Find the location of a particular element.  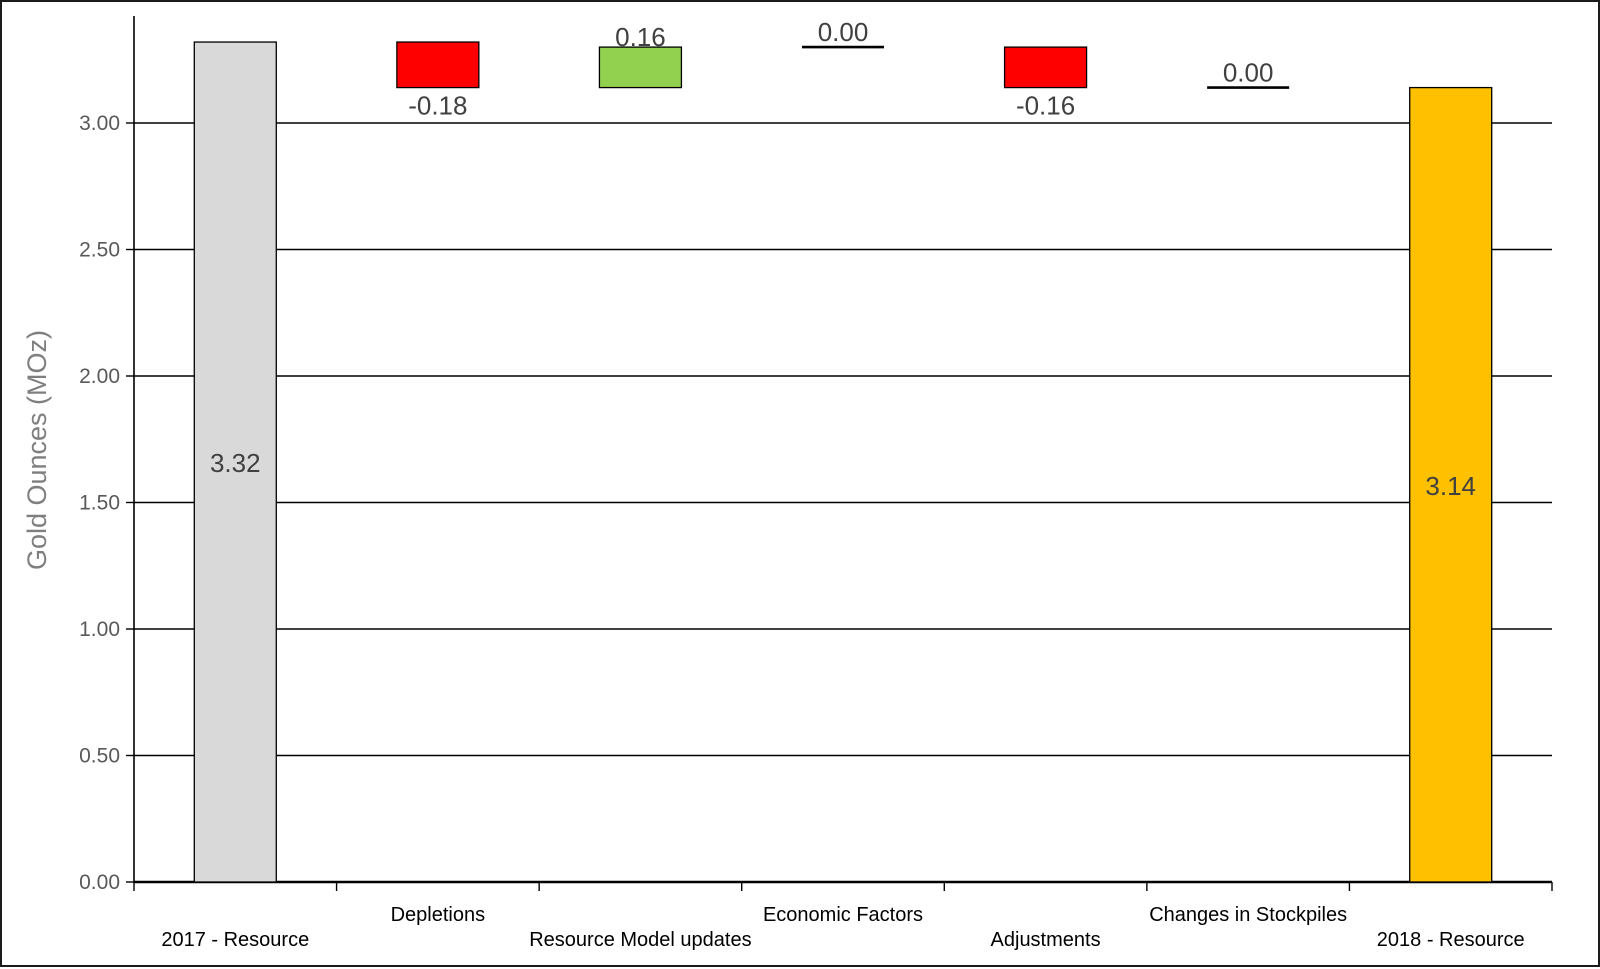

y-tick-label: 2.50 is located at coordinates (99, 250).